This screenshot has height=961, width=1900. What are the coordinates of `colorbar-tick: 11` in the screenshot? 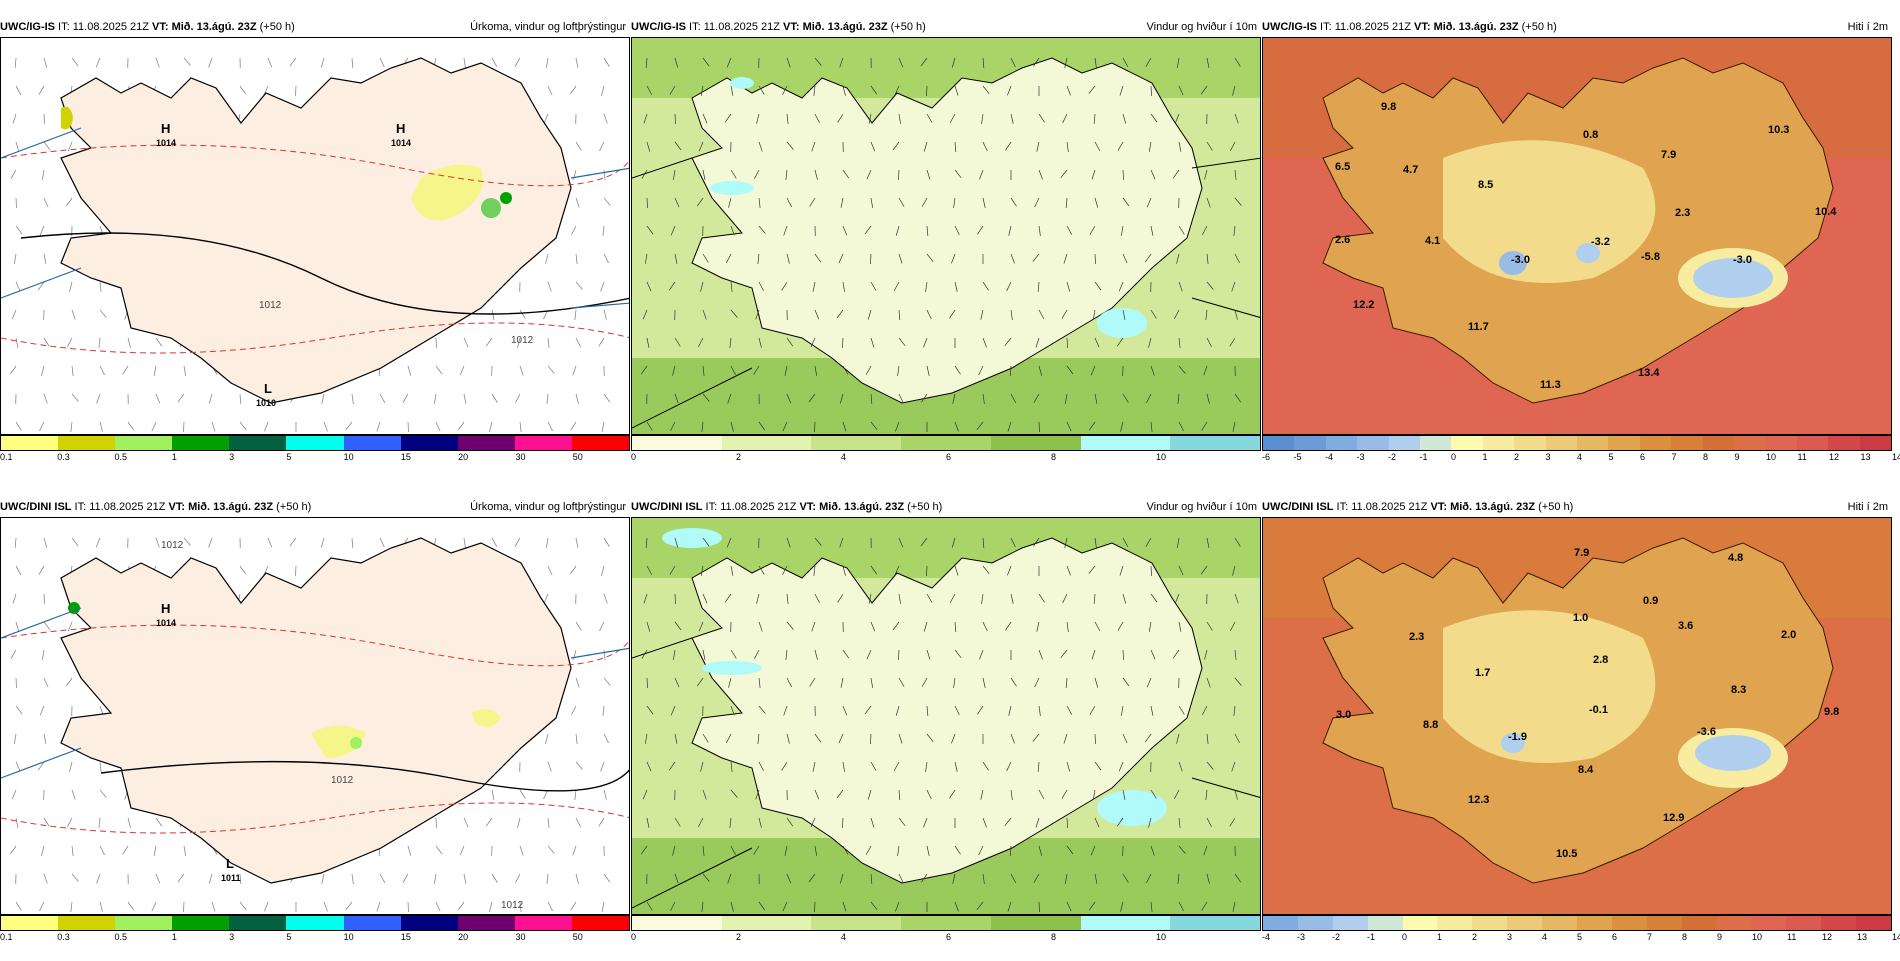 It's located at (1791, 937).